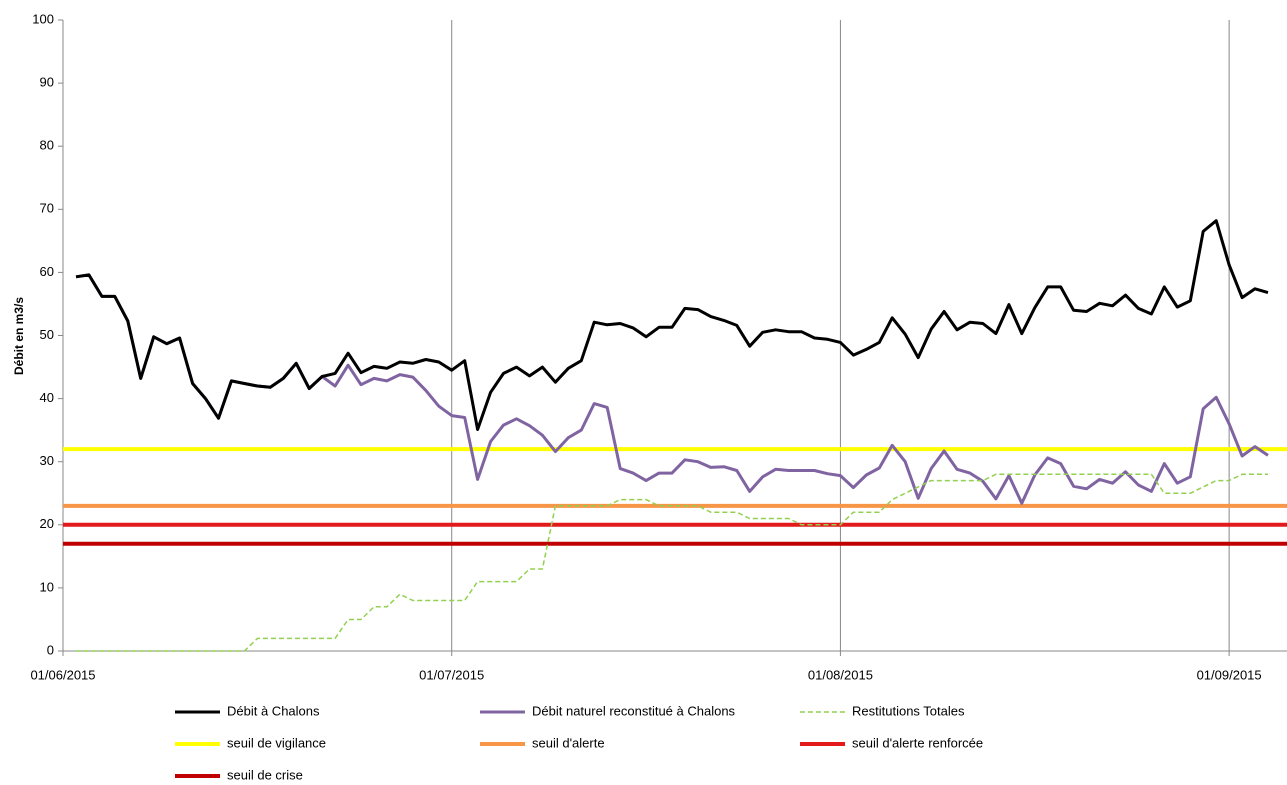  What do you see at coordinates (273, 710) in the screenshot?
I see `legend-label: Débit à Chalons` at bounding box center [273, 710].